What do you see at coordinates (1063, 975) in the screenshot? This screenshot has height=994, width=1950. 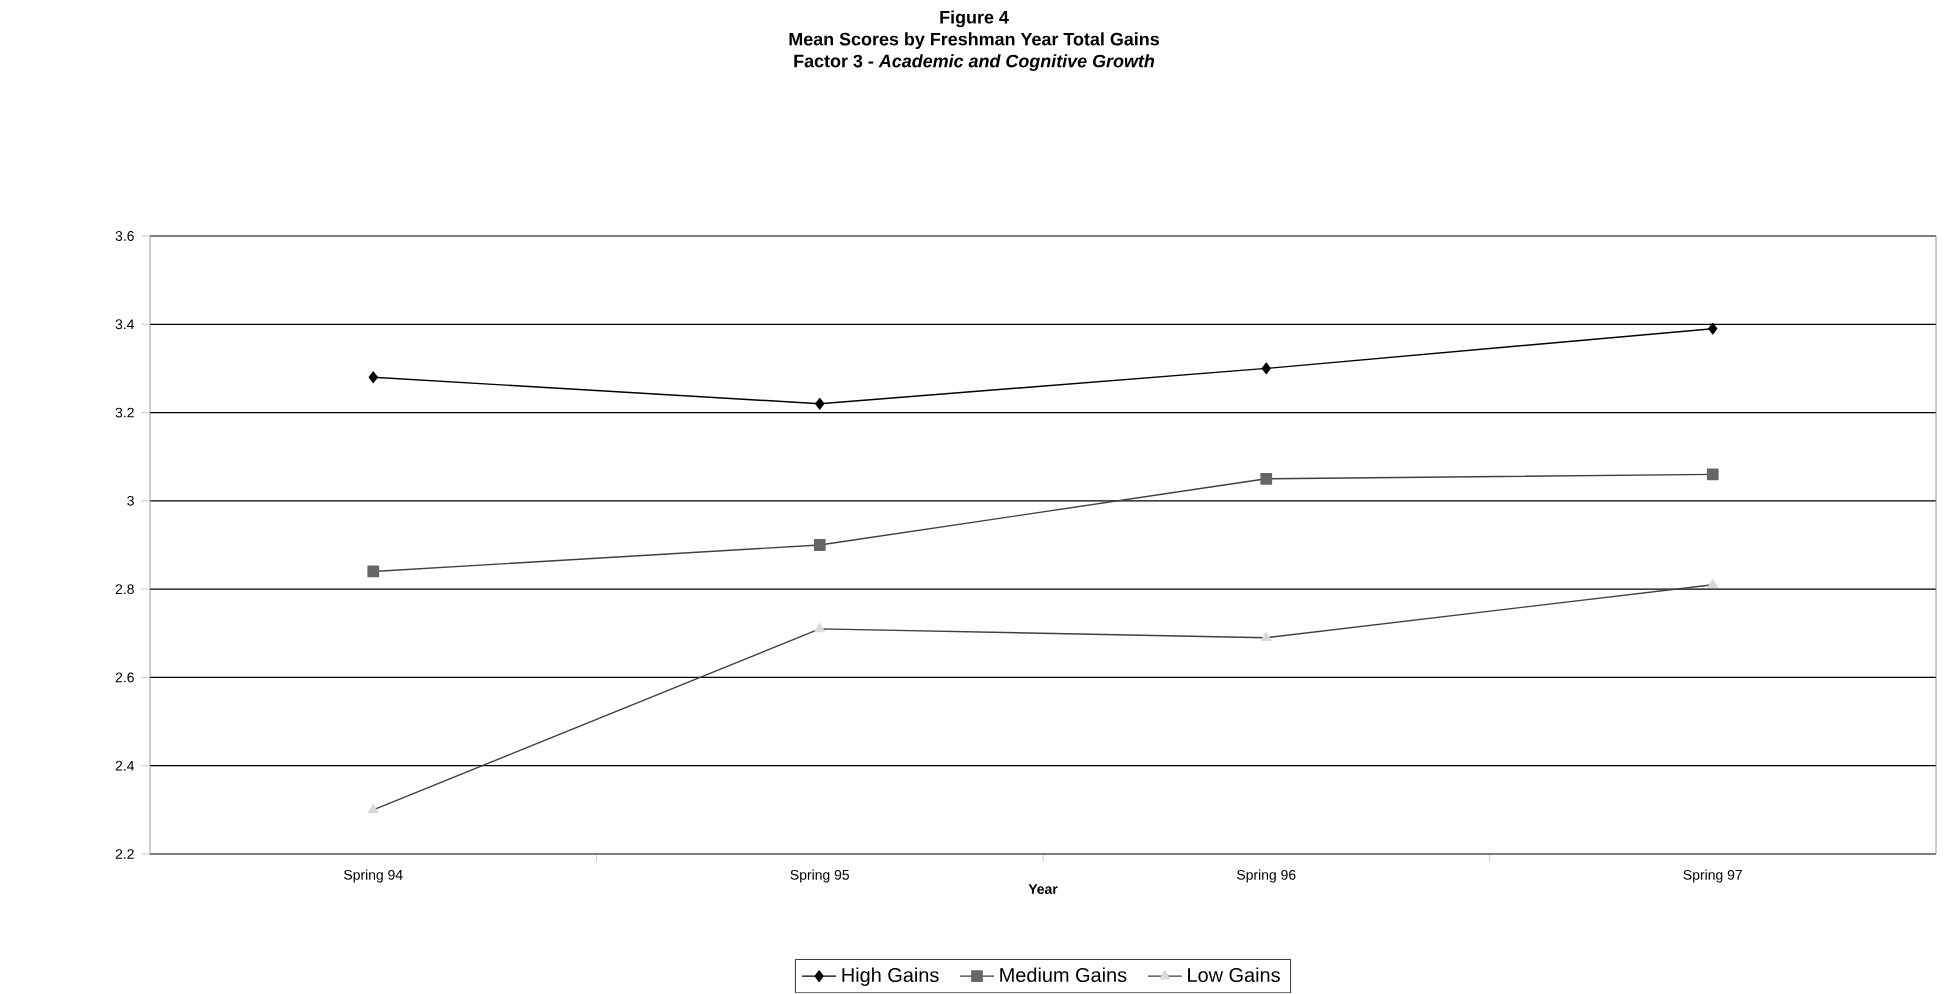 I see `legend-label: Medium Gains` at bounding box center [1063, 975].